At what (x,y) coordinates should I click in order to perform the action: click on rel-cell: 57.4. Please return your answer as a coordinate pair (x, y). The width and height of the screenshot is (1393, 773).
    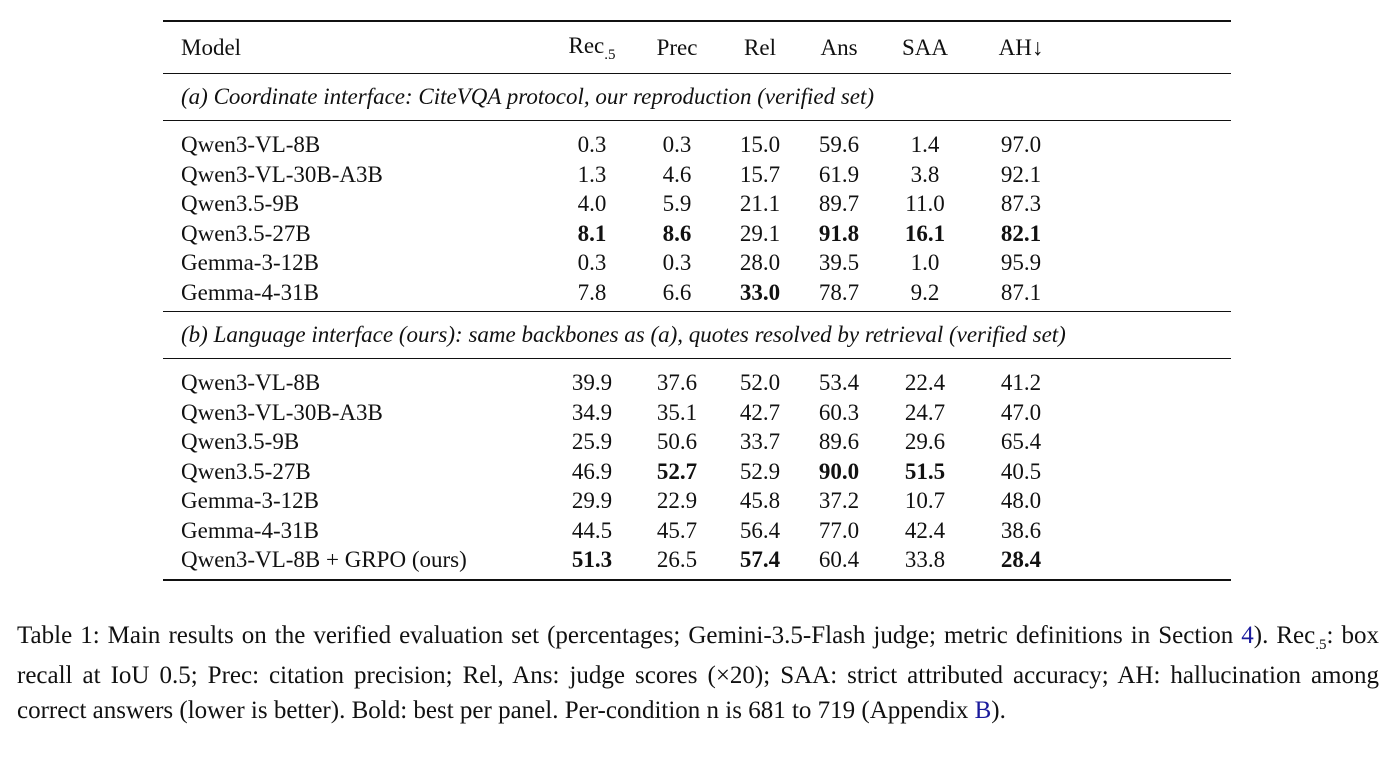
    Looking at the image, I should click on (760, 563).